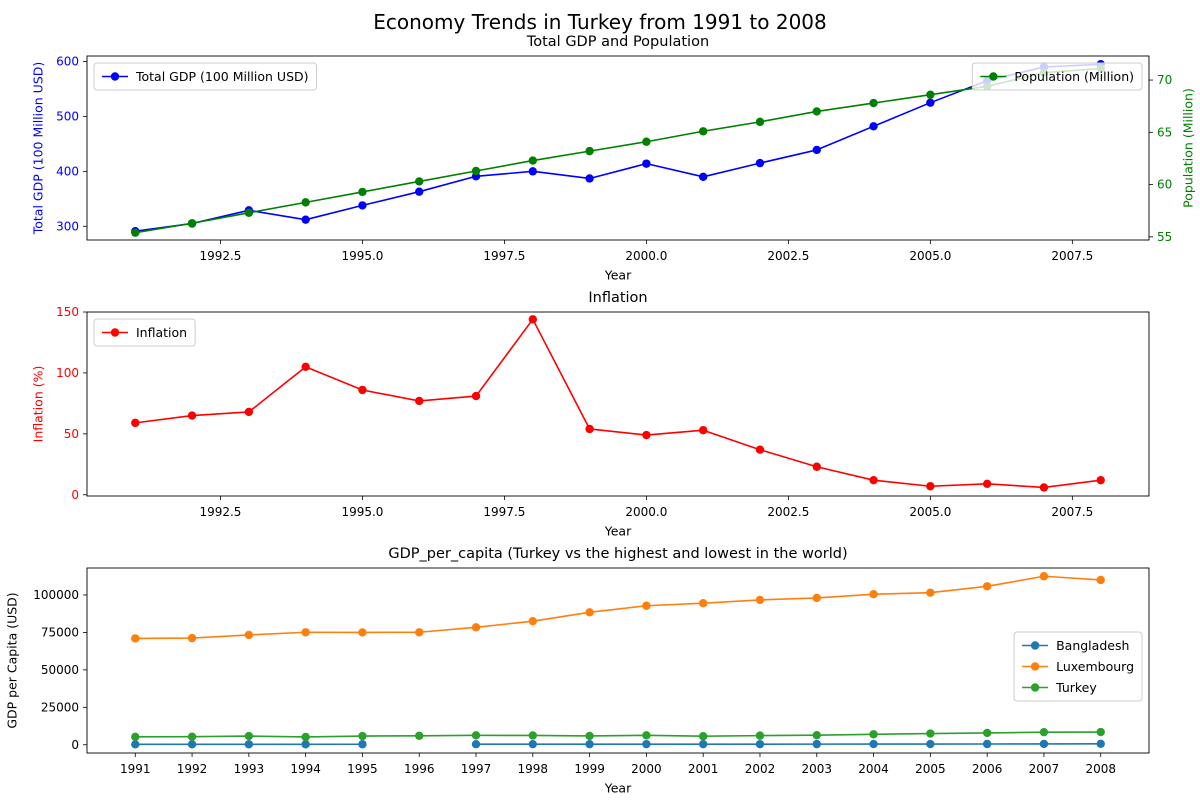  What do you see at coordinates (12, 660) in the screenshot?
I see `y-axis-label: GDP per Capita (USD)` at bounding box center [12, 660].